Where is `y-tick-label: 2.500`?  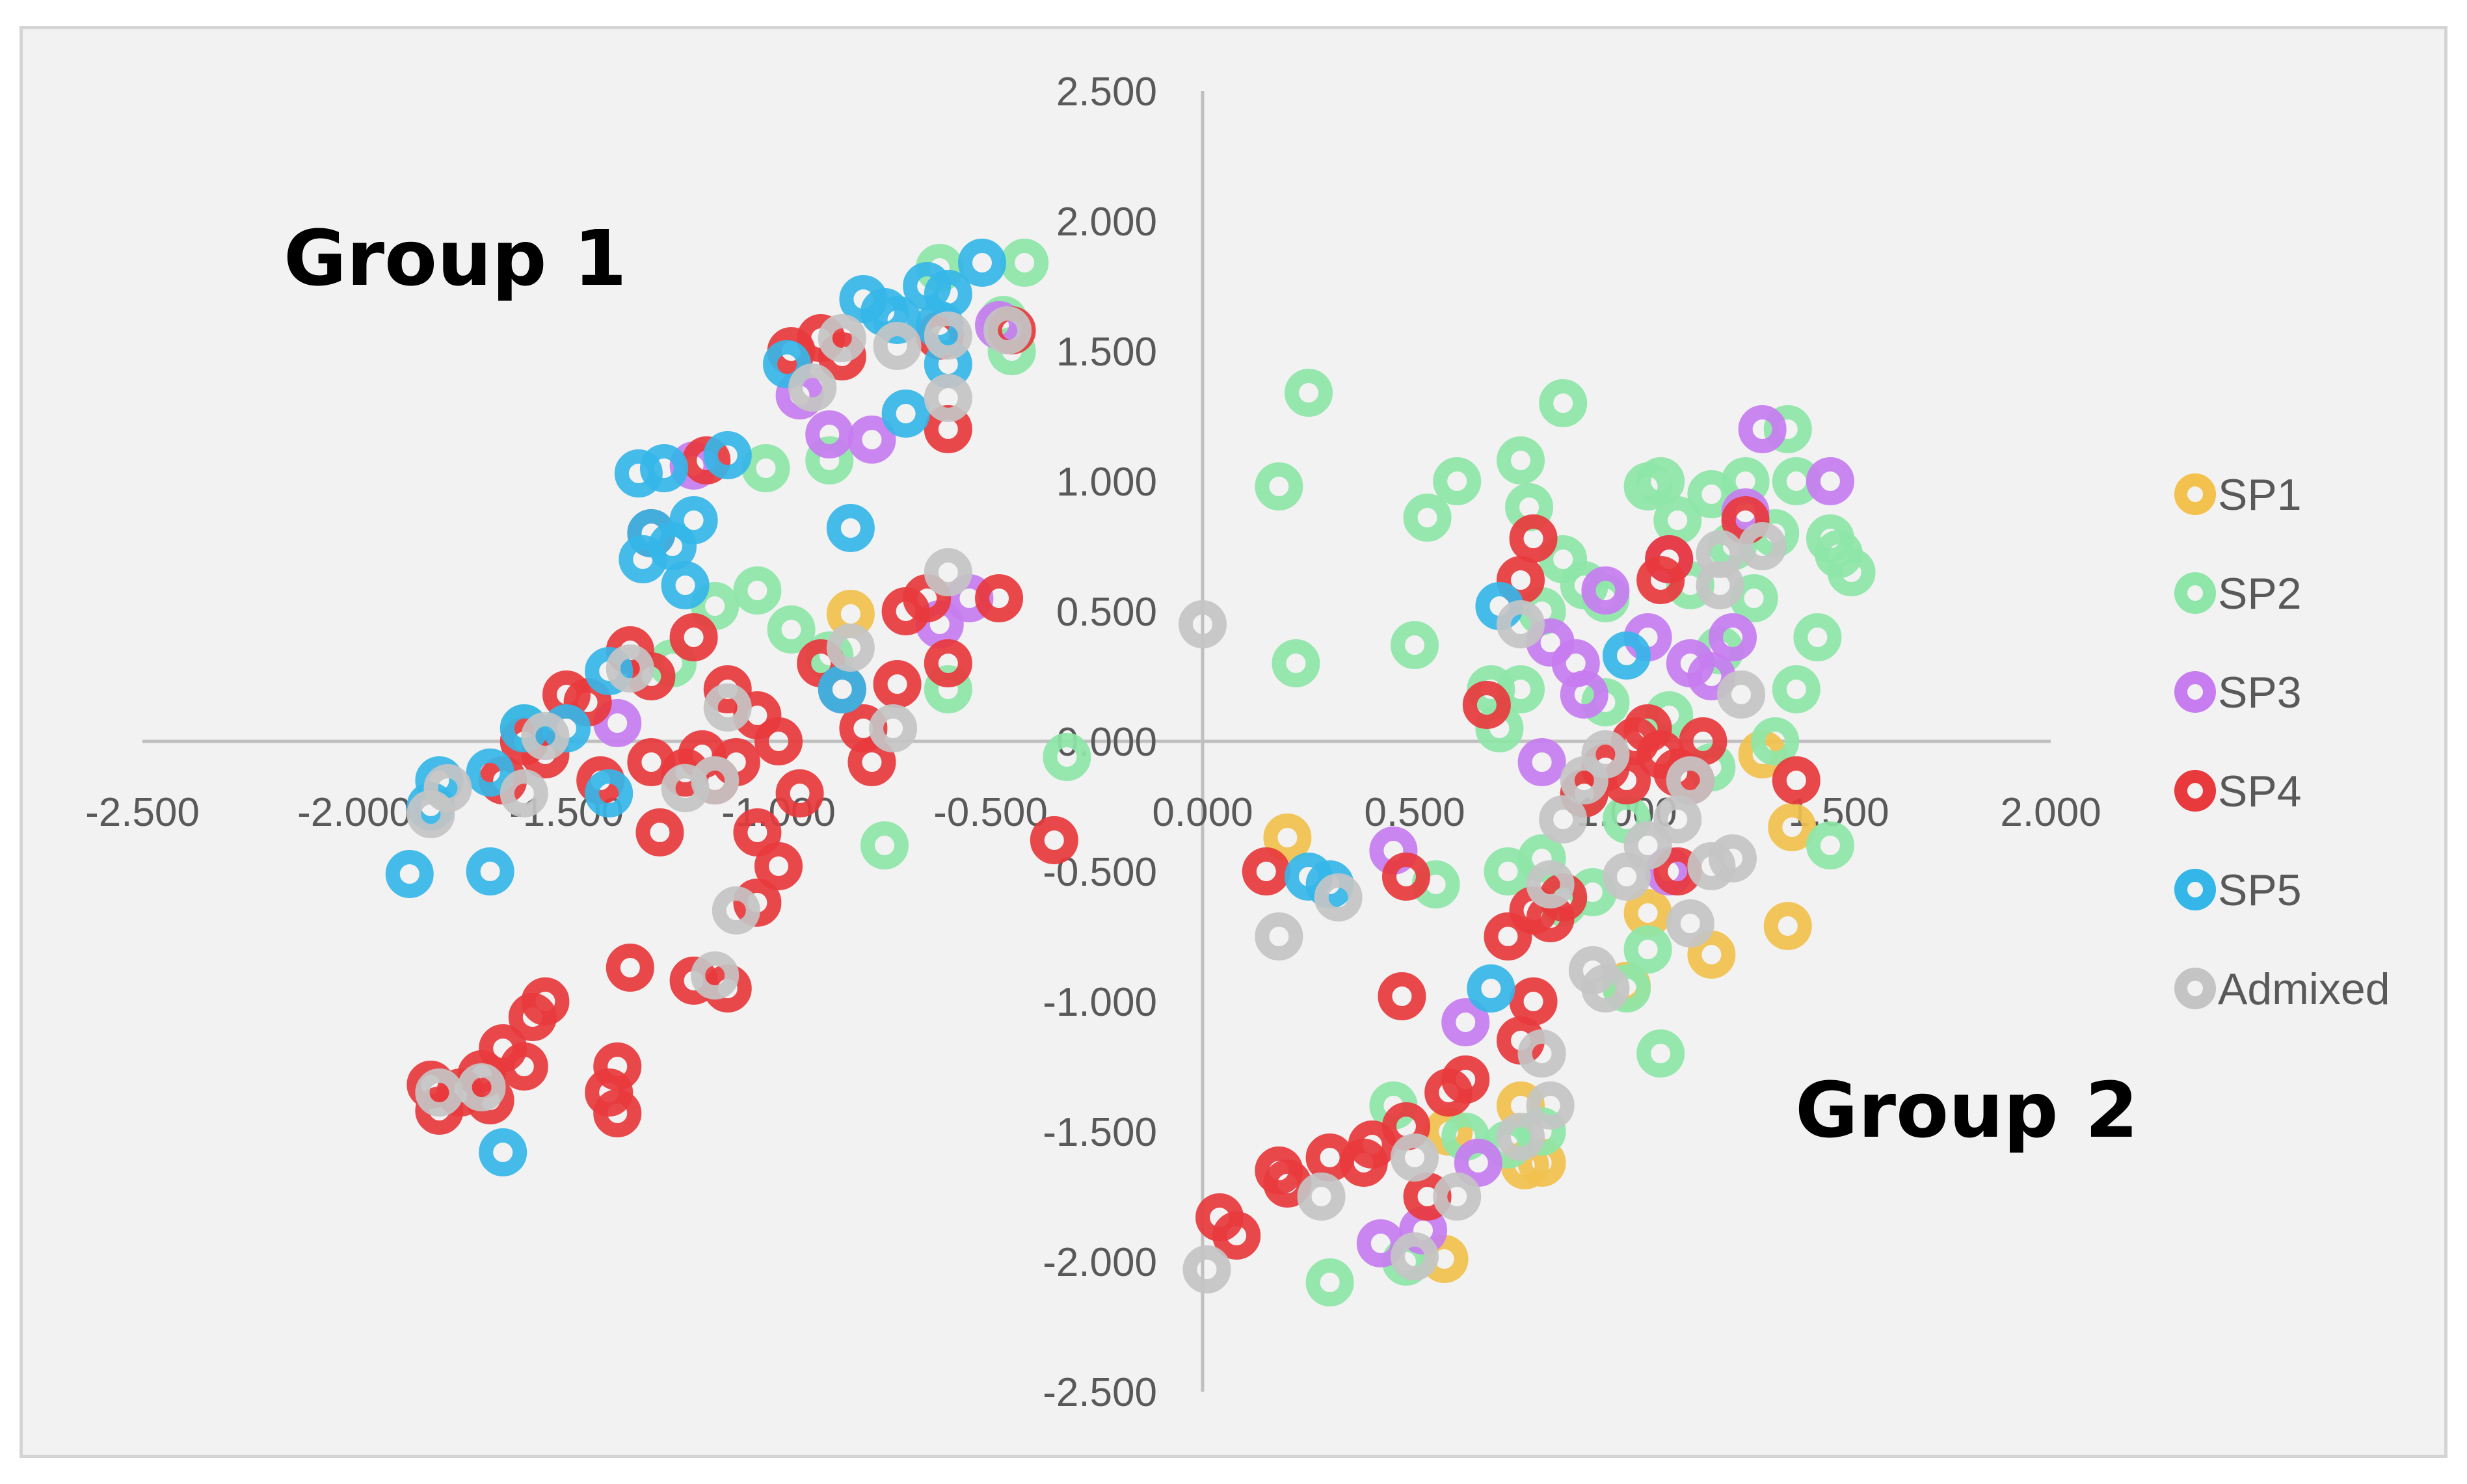 y-tick-label: 2.500 is located at coordinates (1106, 92).